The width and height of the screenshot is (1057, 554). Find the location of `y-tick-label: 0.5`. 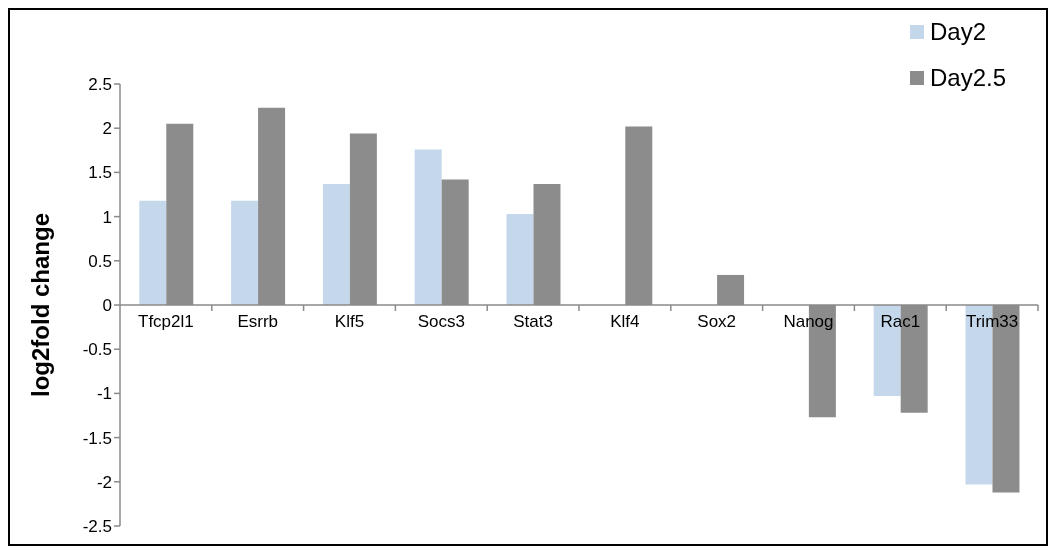

y-tick-label: 0.5 is located at coordinates (100, 261).